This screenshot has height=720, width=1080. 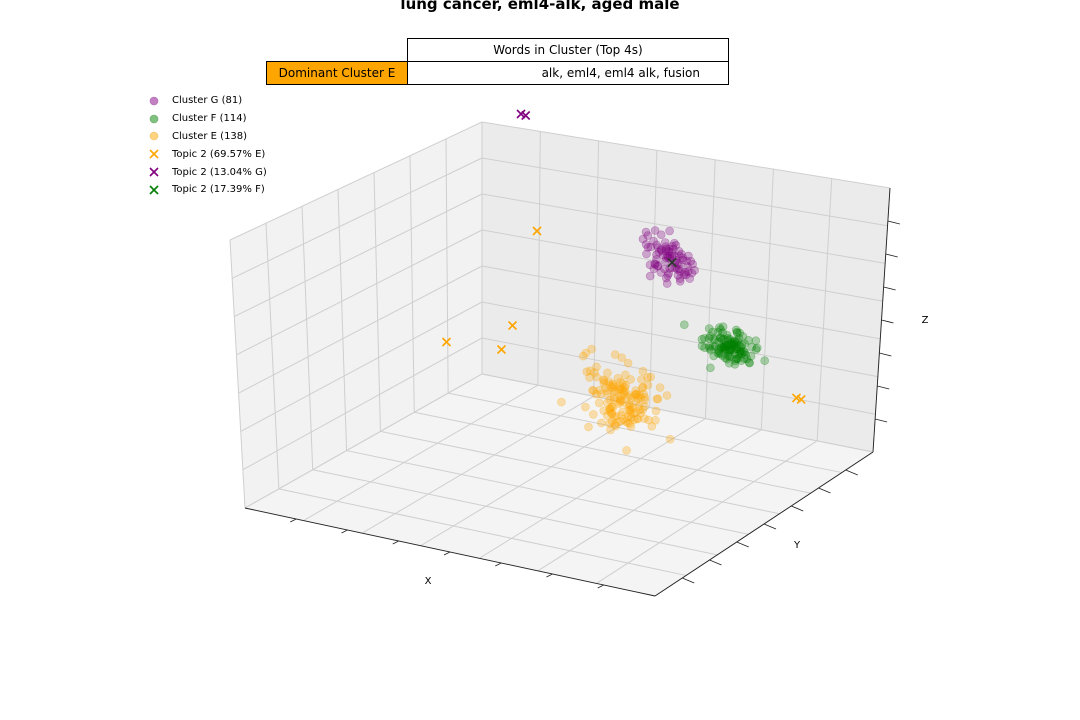 What do you see at coordinates (206, 154) in the screenshot?
I see `legend-entry: Topic 2 (69.57% E)` at bounding box center [206, 154].